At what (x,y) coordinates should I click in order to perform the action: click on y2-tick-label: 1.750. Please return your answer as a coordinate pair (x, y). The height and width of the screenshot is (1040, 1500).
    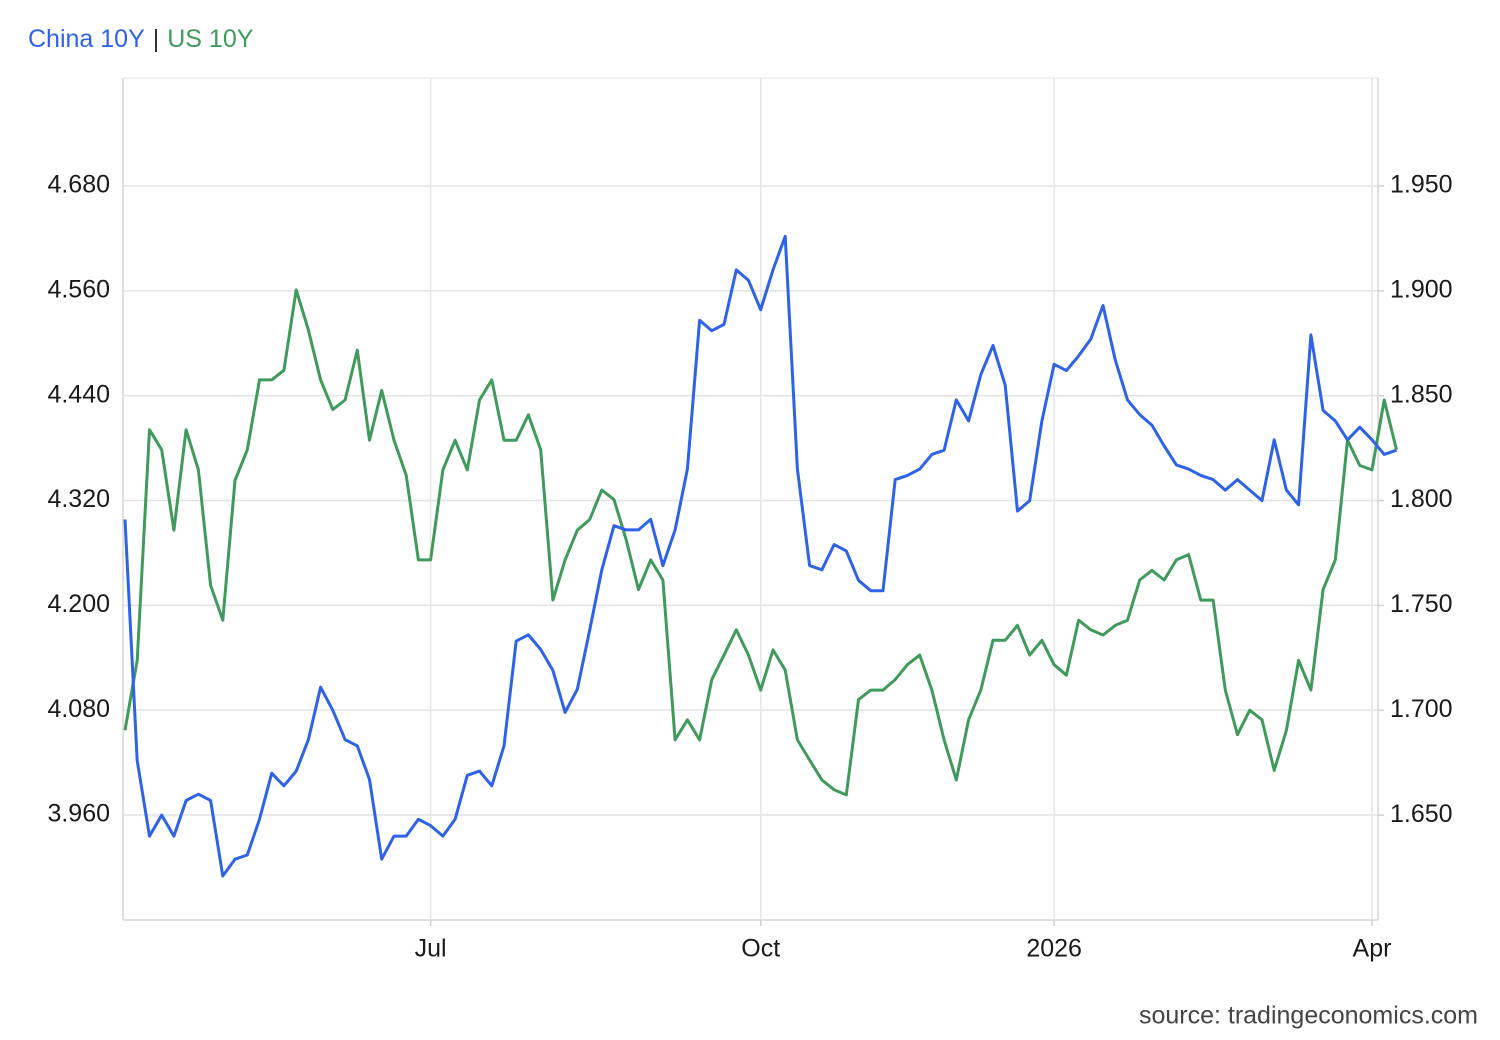
    Looking at the image, I should click on (1421, 604).